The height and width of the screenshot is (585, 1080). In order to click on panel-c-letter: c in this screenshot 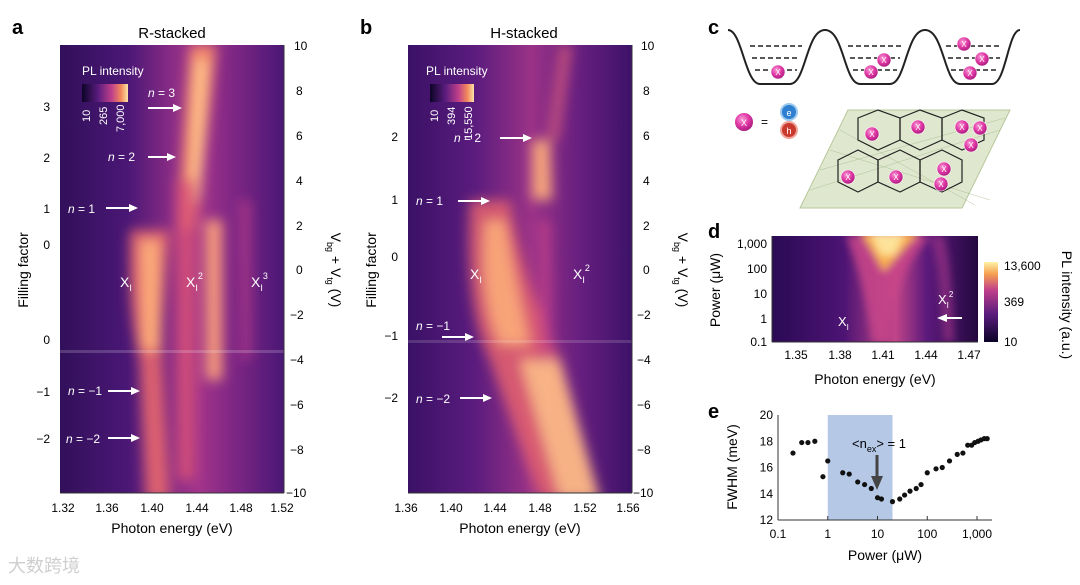, I will do `click(713, 28)`.